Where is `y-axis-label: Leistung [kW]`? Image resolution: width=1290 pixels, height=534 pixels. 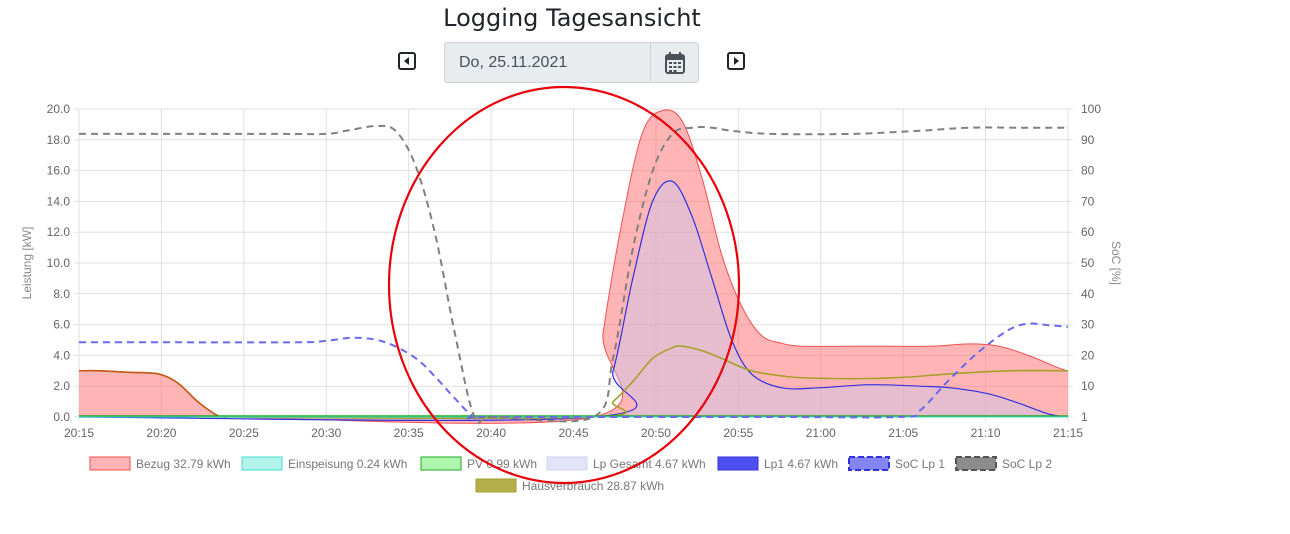
y-axis-label: Leistung [kW] is located at coordinates (27, 263).